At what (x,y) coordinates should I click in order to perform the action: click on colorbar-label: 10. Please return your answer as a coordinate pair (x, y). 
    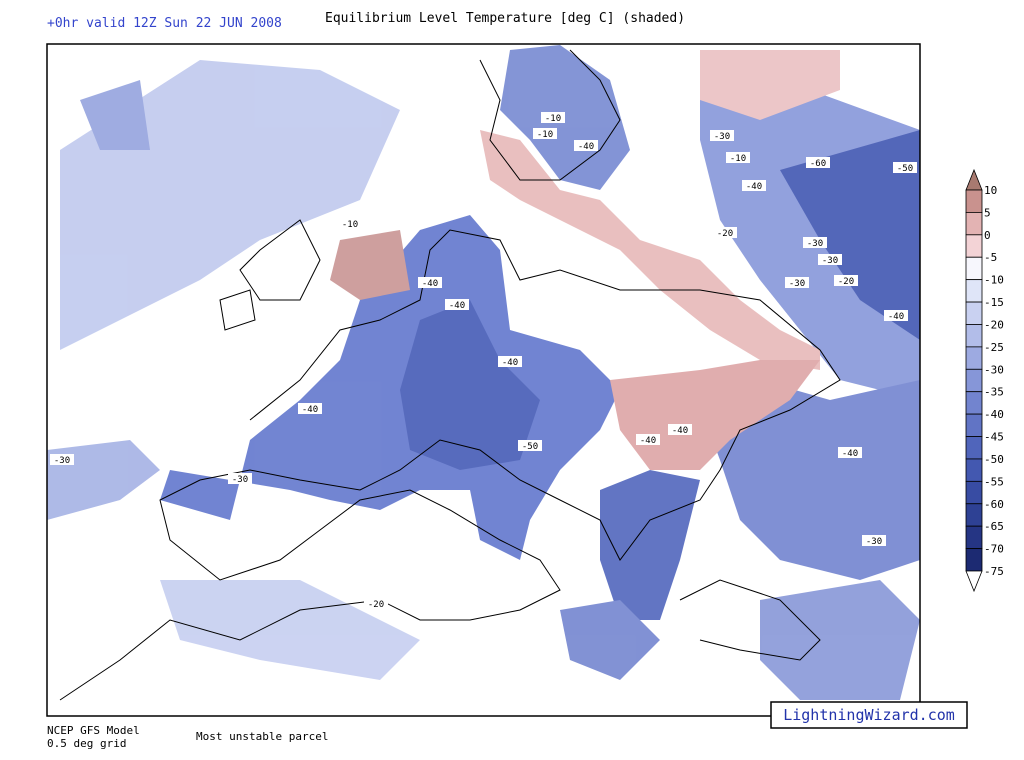
    Looking at the image, I should click on (990, 190).